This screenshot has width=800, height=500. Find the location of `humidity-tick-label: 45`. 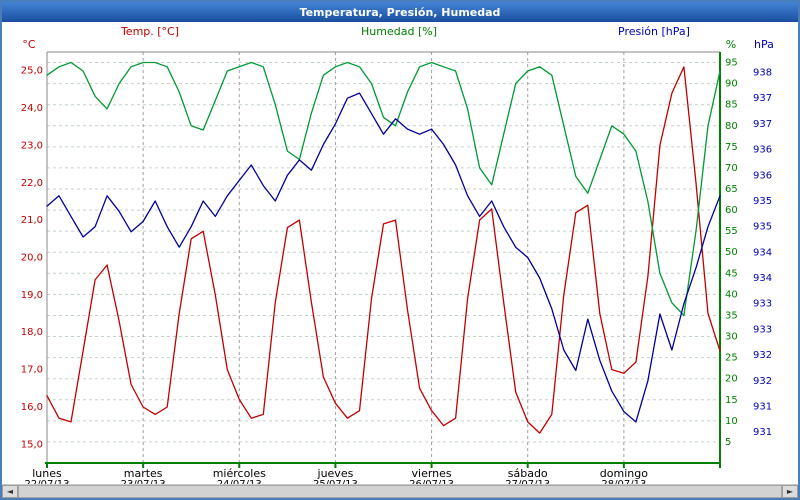

humidity-tick-label: 45 is located at coordinates (731, 273).